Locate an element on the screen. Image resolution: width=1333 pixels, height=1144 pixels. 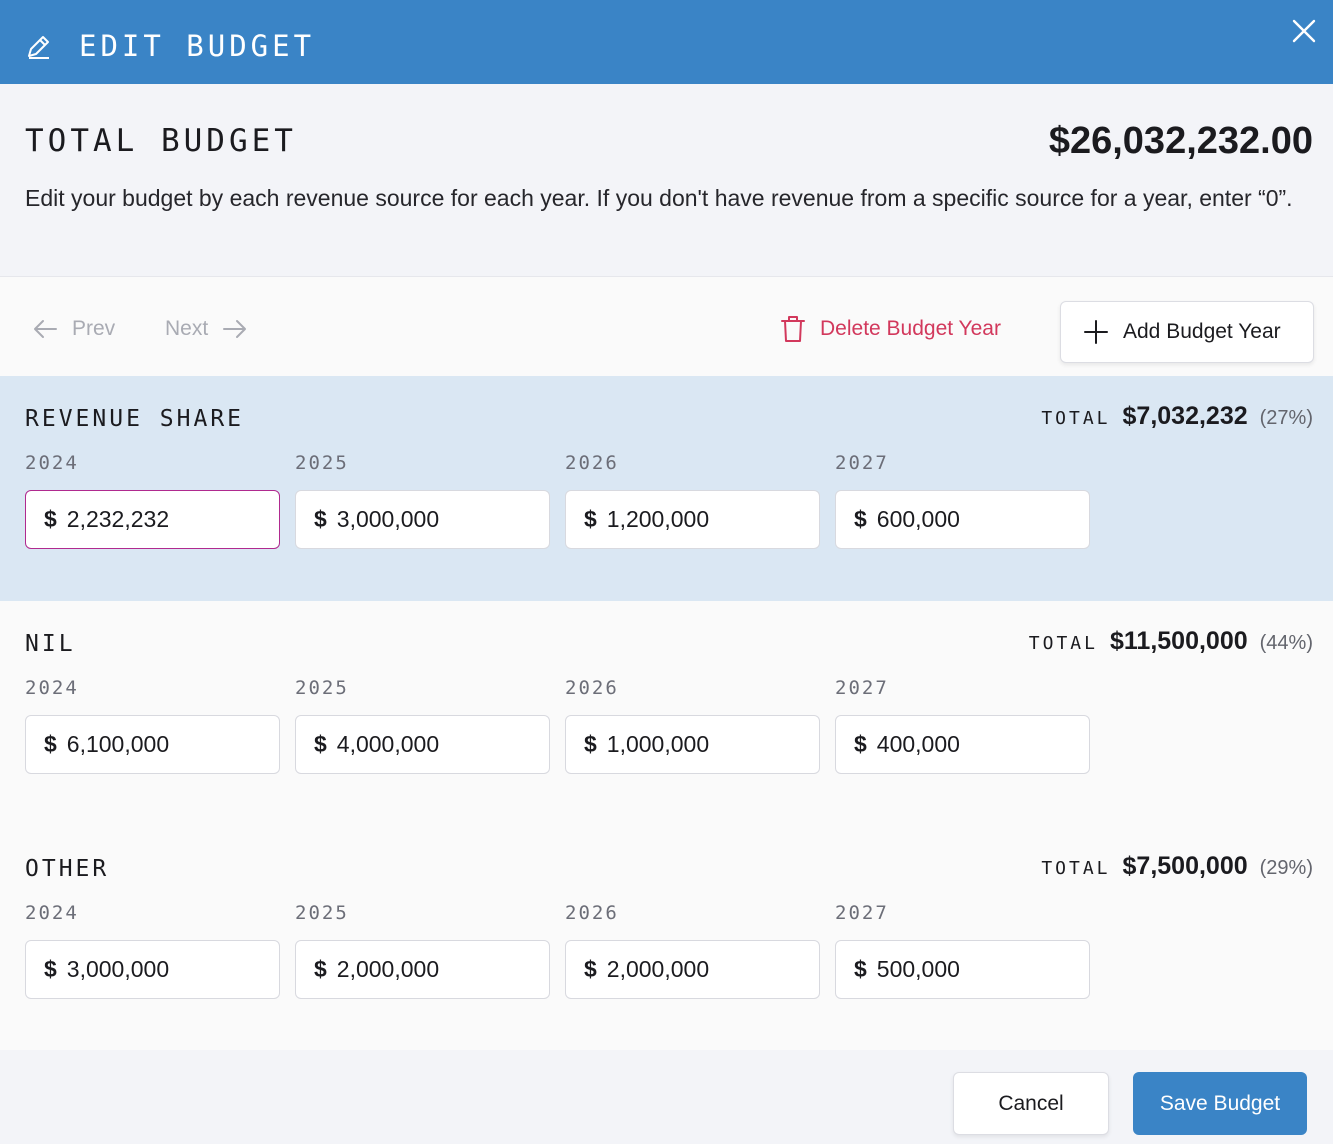
amount-input: $ 600,000 is located at coordinates (962, 519).